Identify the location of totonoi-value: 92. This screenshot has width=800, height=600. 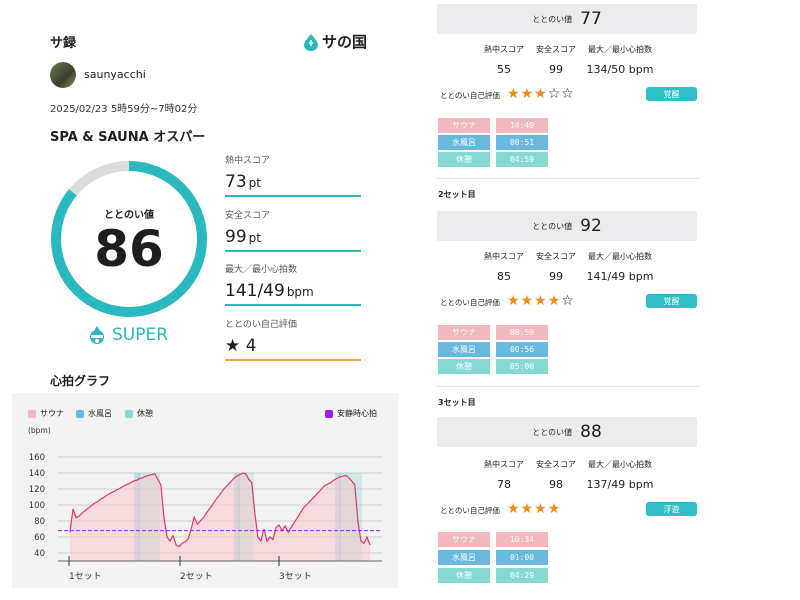
(591, 226).